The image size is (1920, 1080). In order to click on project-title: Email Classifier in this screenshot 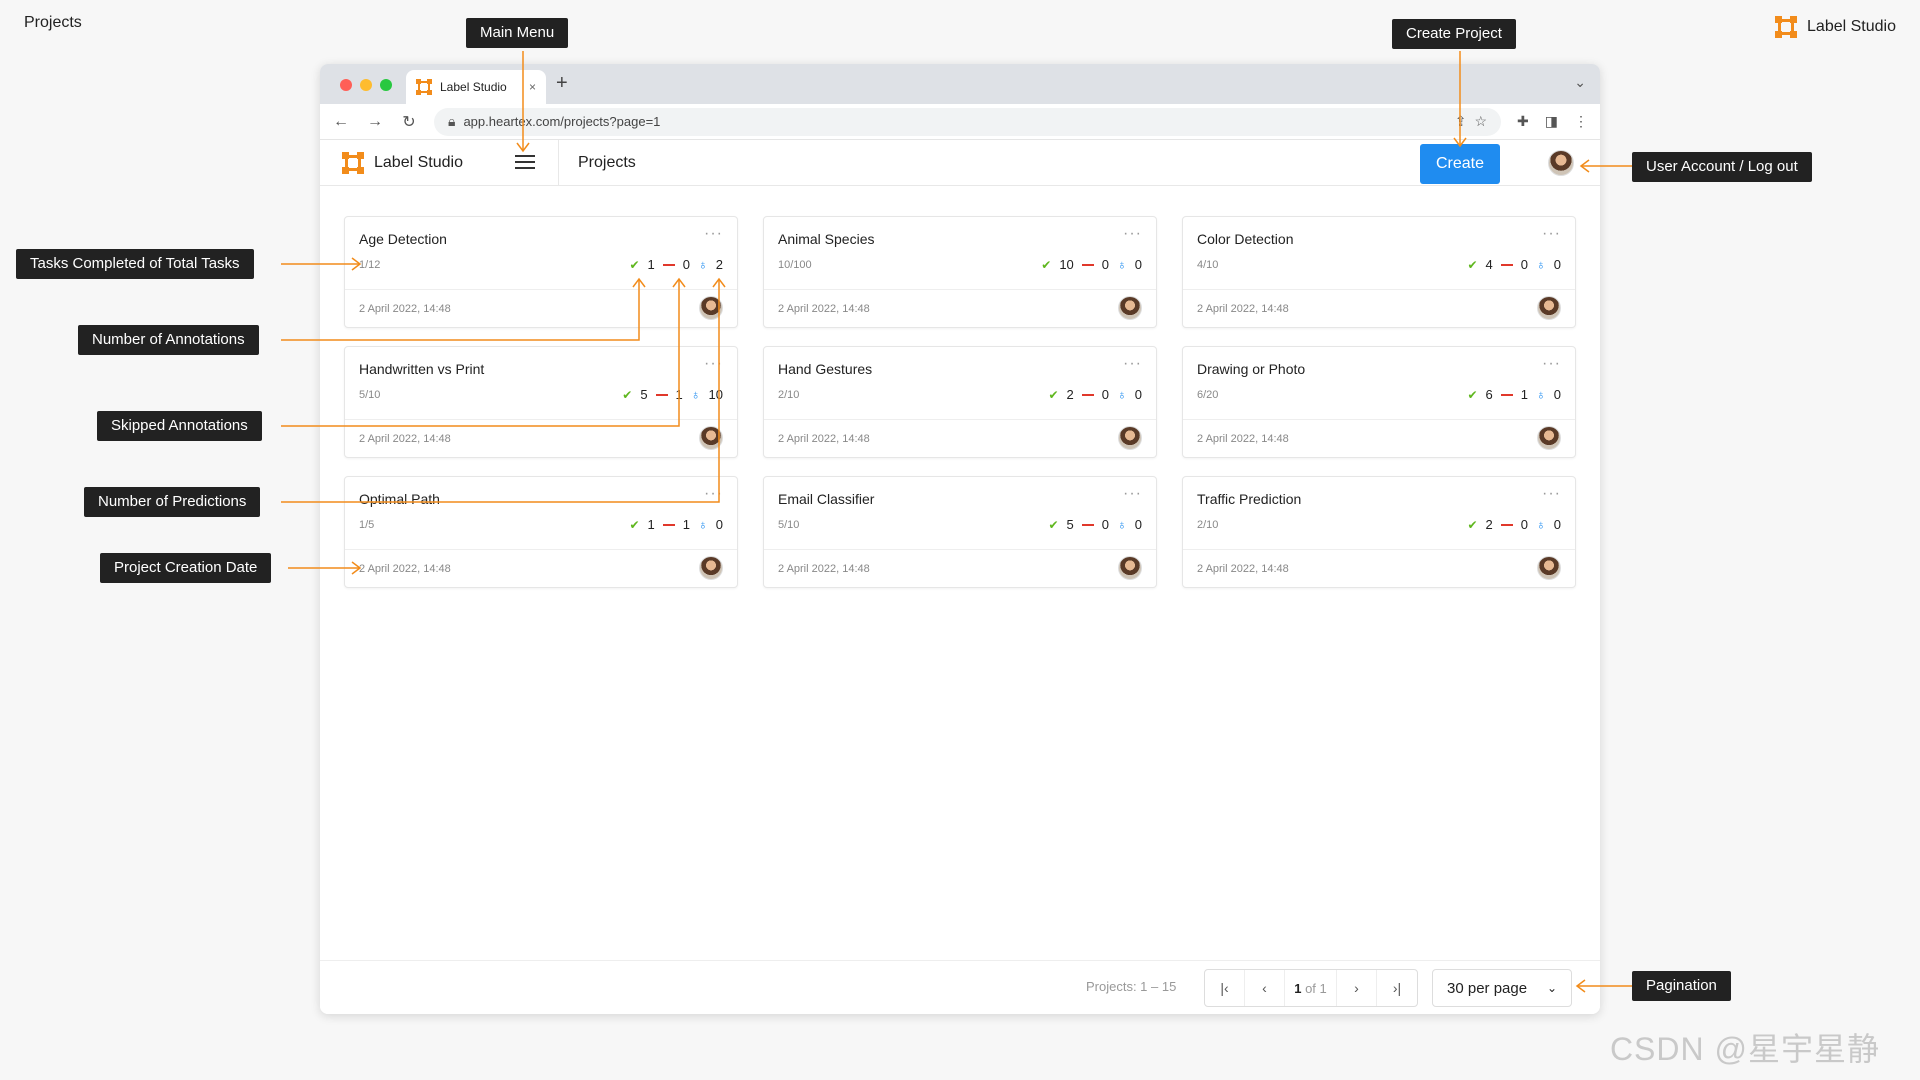, I will do `click(826, 499)`.